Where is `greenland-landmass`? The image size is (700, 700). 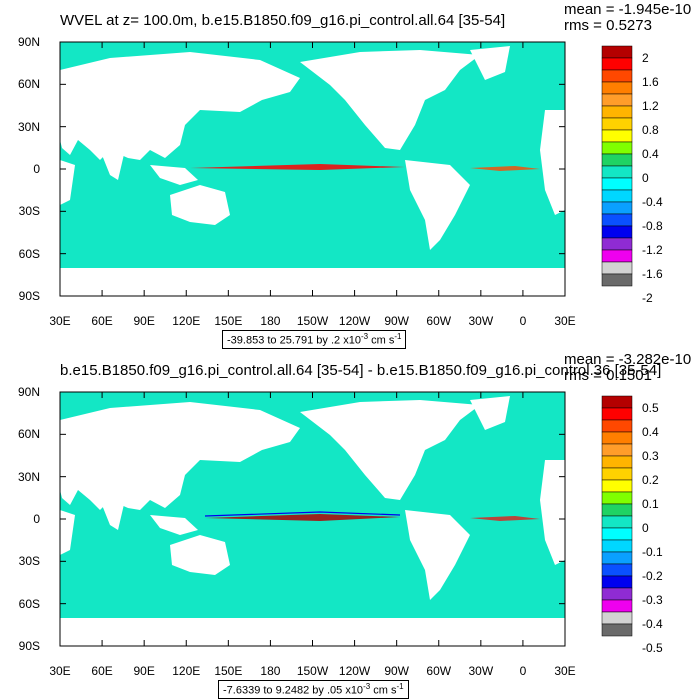
greenland-landmass is located at coordinates (490, 63).